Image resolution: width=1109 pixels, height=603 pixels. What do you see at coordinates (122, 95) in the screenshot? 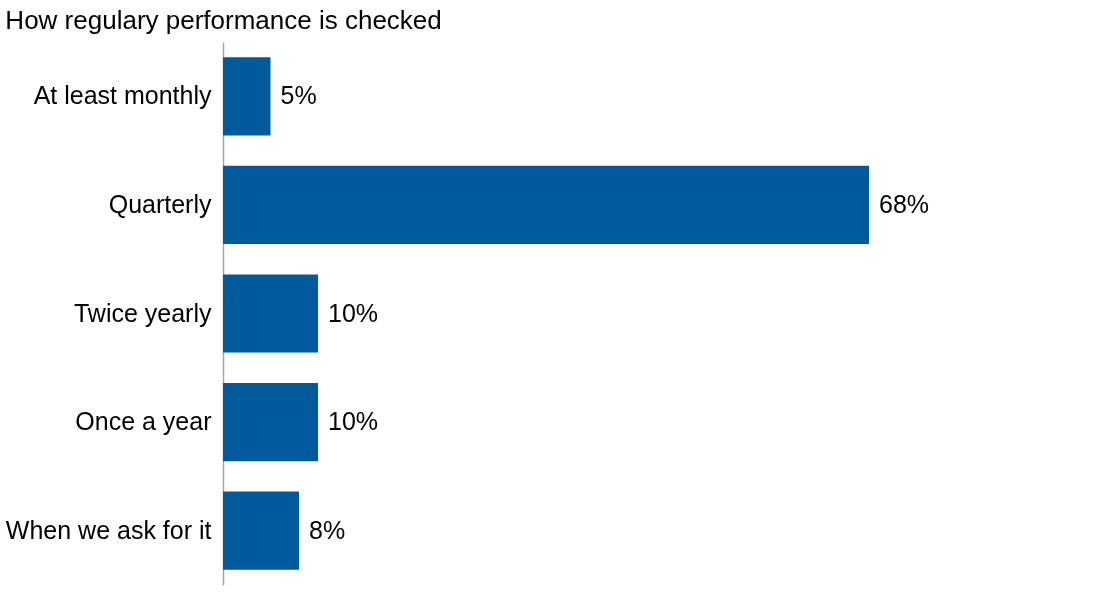
I see `y-tick-label: At least monthly` at bounding box center [122, 95].